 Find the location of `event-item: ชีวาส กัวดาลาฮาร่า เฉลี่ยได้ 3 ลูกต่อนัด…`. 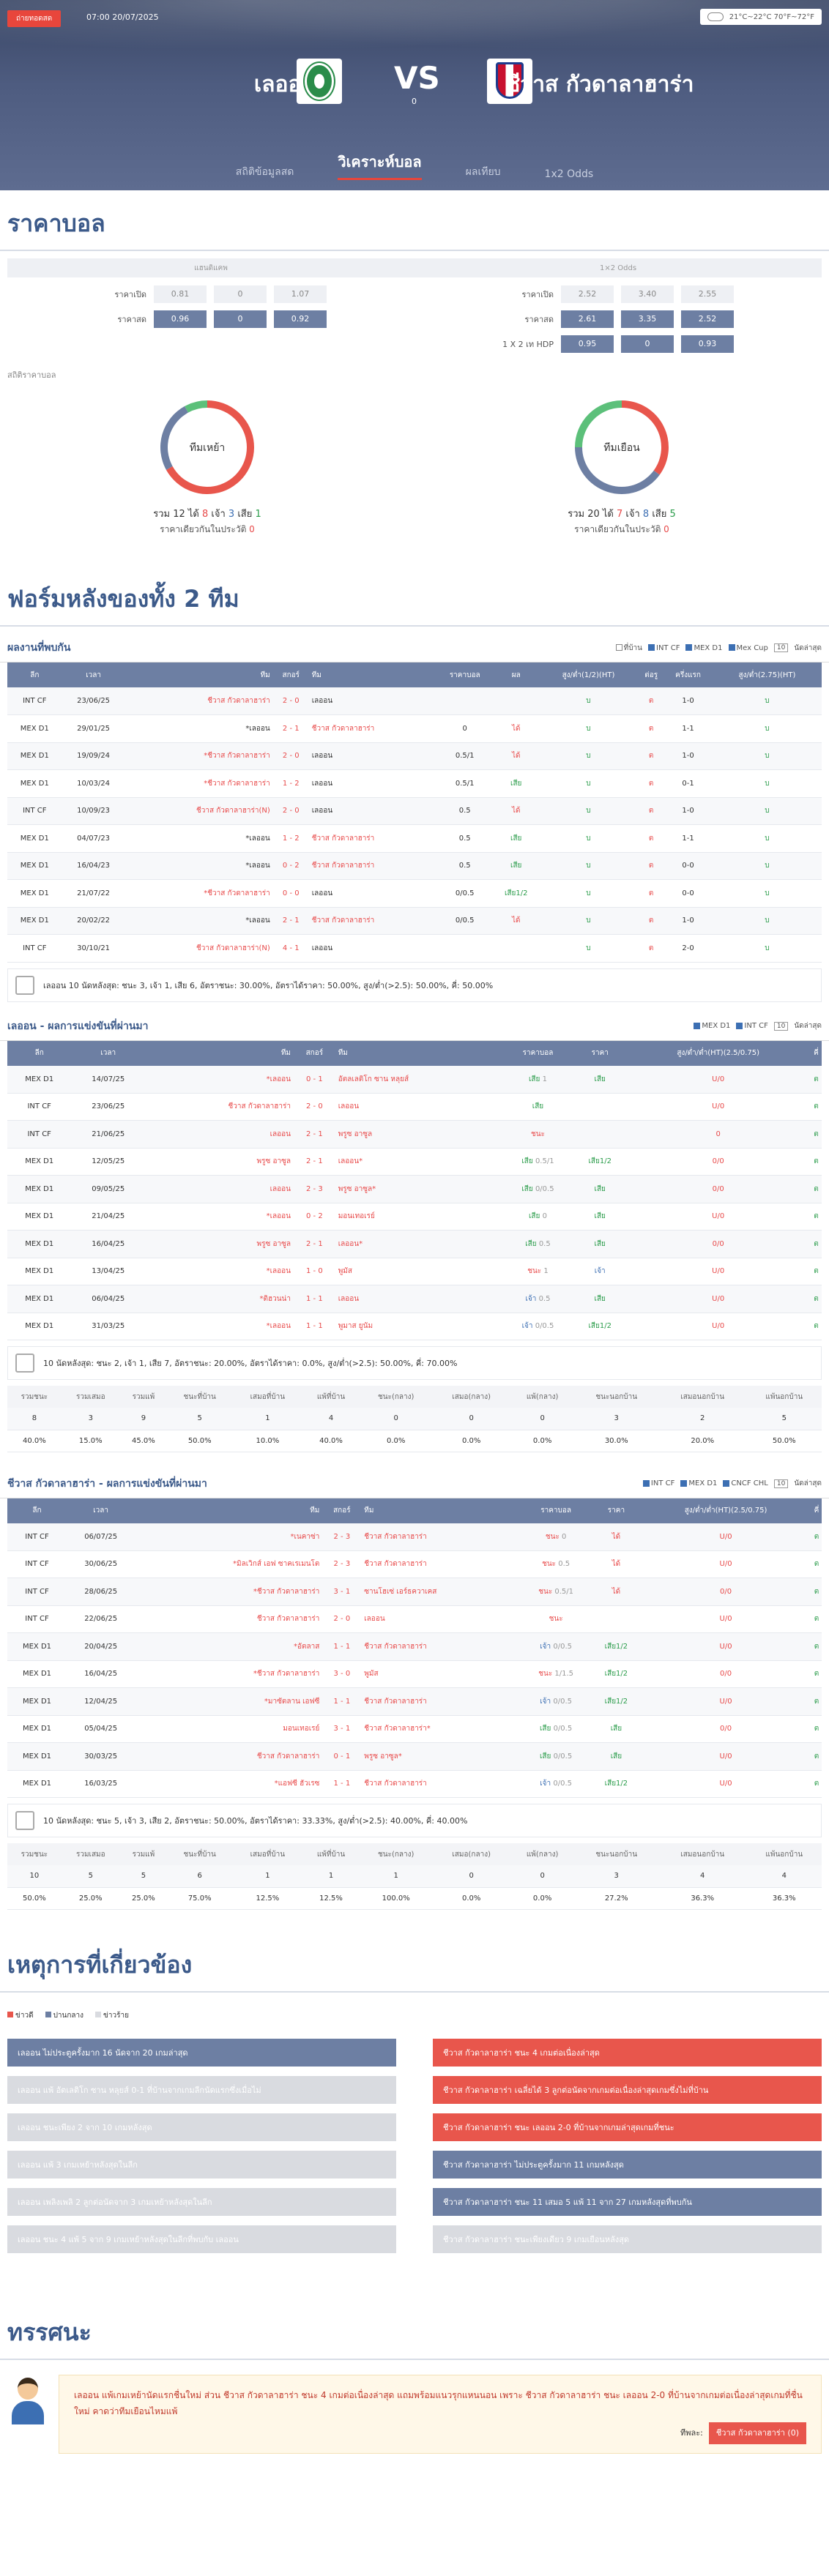

event-item: ชีวาส กัวดาลาฮาร่า เฉลี่ยได้ 3 ลูกต่อนัด… is located at coordinates (627, 2089).